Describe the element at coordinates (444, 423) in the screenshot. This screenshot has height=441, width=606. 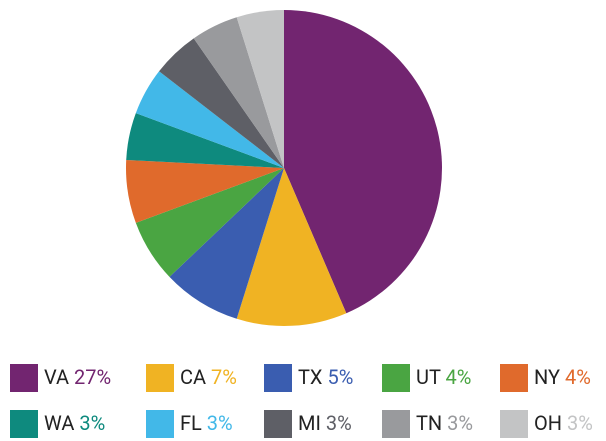
I see `legend-label: TN 3%` at that location.